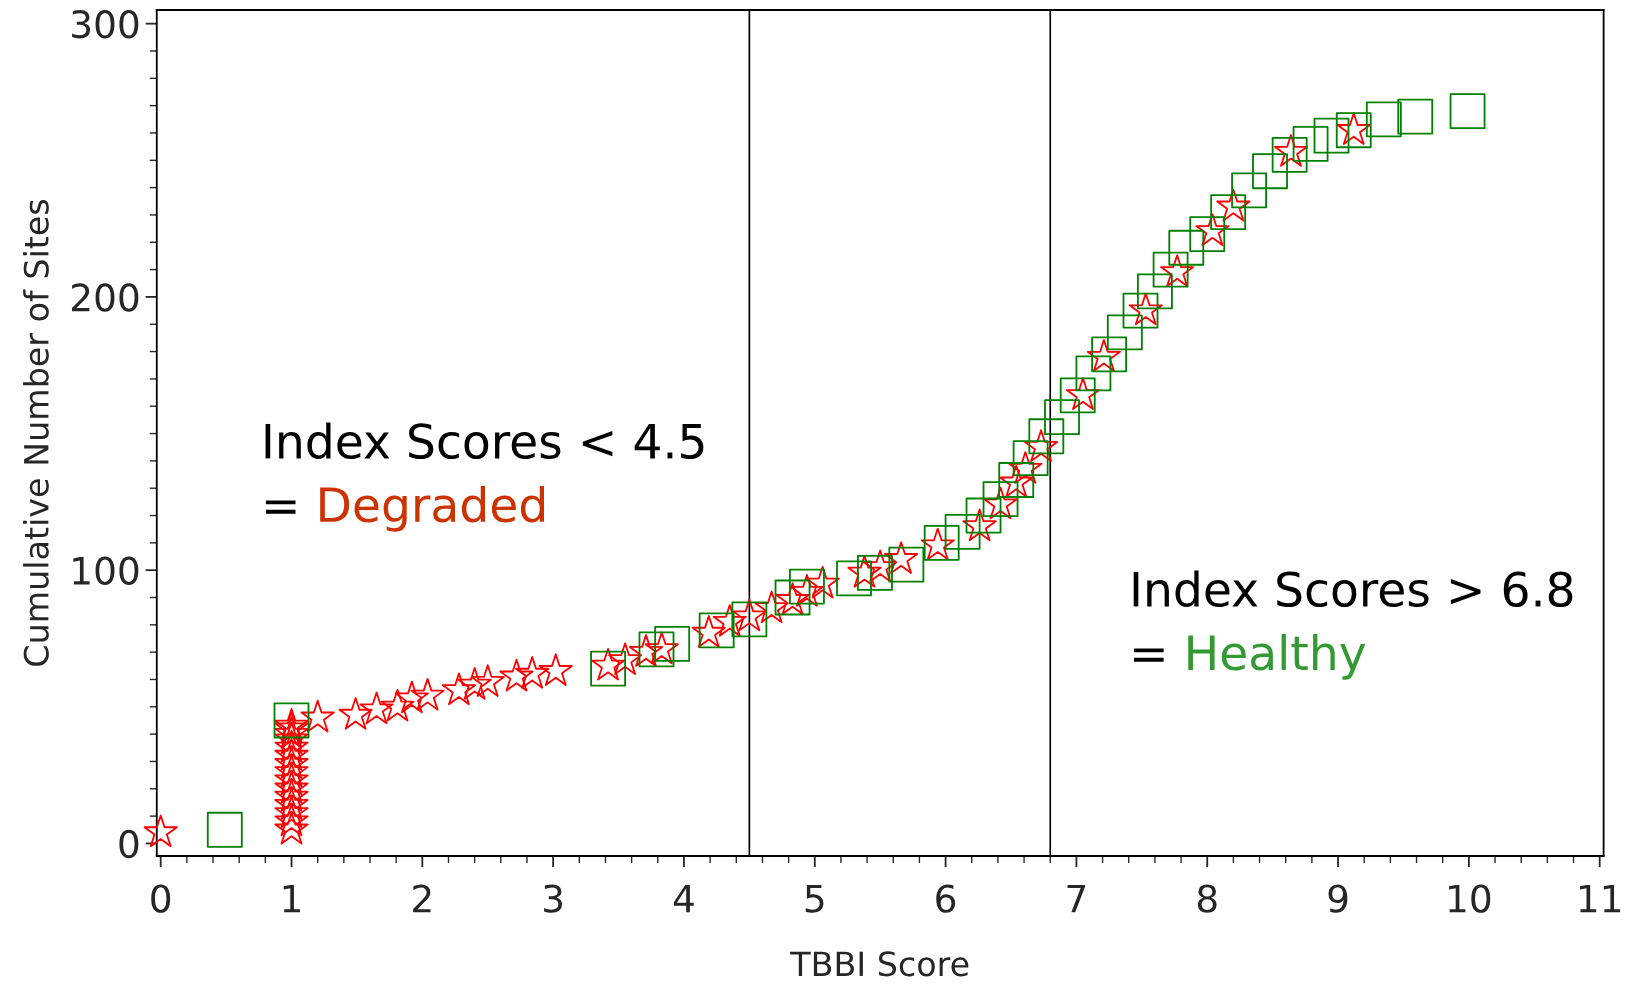 The image size is (1633, 1000). I want to click on annotation: = Healthy, so click(1250, 657).